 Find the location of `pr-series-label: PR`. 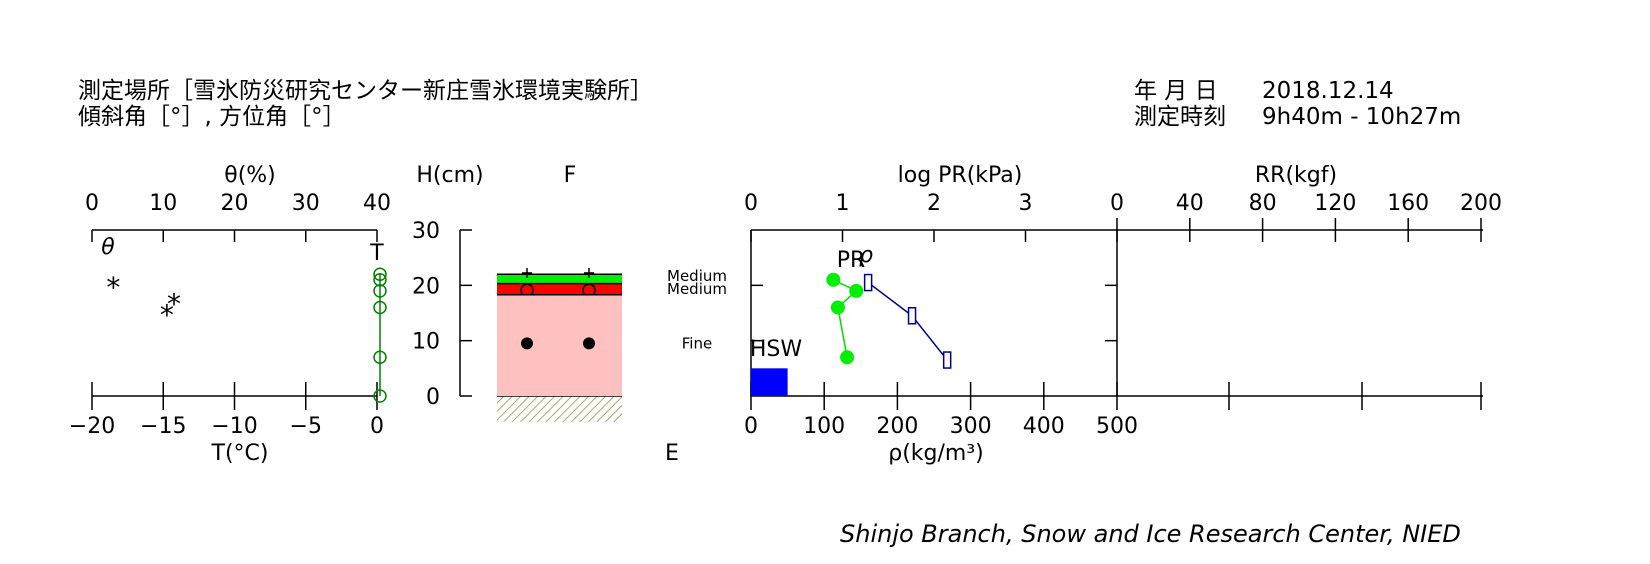

pr-series-label: PR is located at coordinates (851, 260).